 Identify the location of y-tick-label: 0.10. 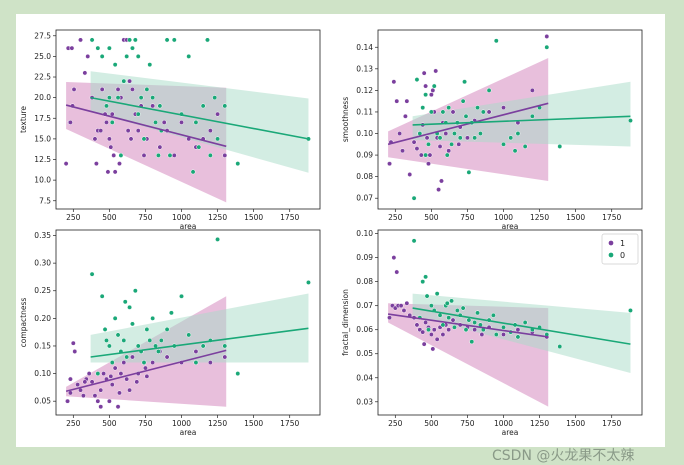
(42, 373).